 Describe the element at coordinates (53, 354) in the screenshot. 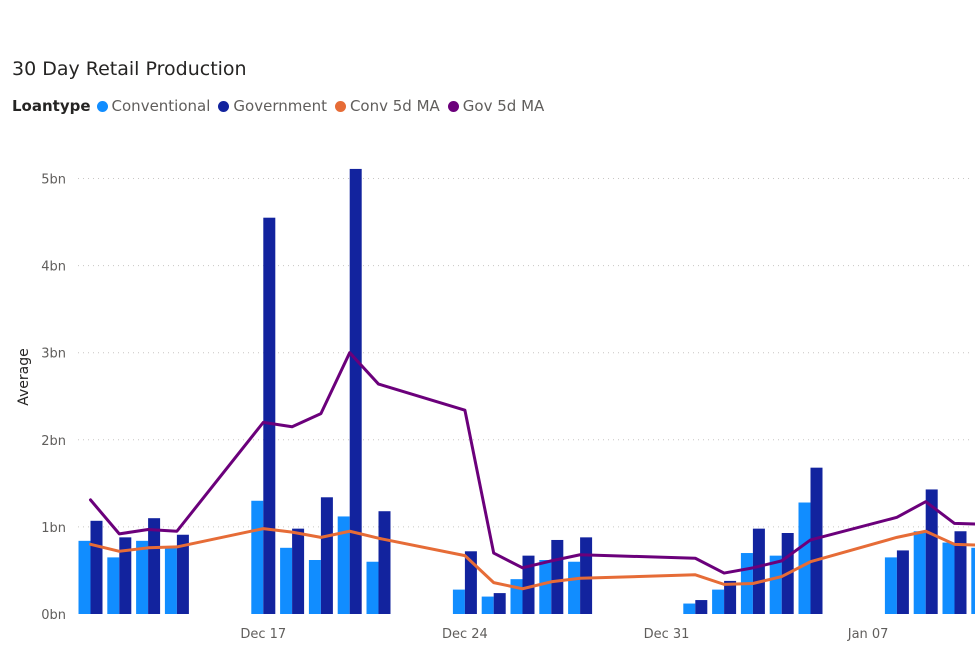

I see `y-tick-label: 3bn` at that location.